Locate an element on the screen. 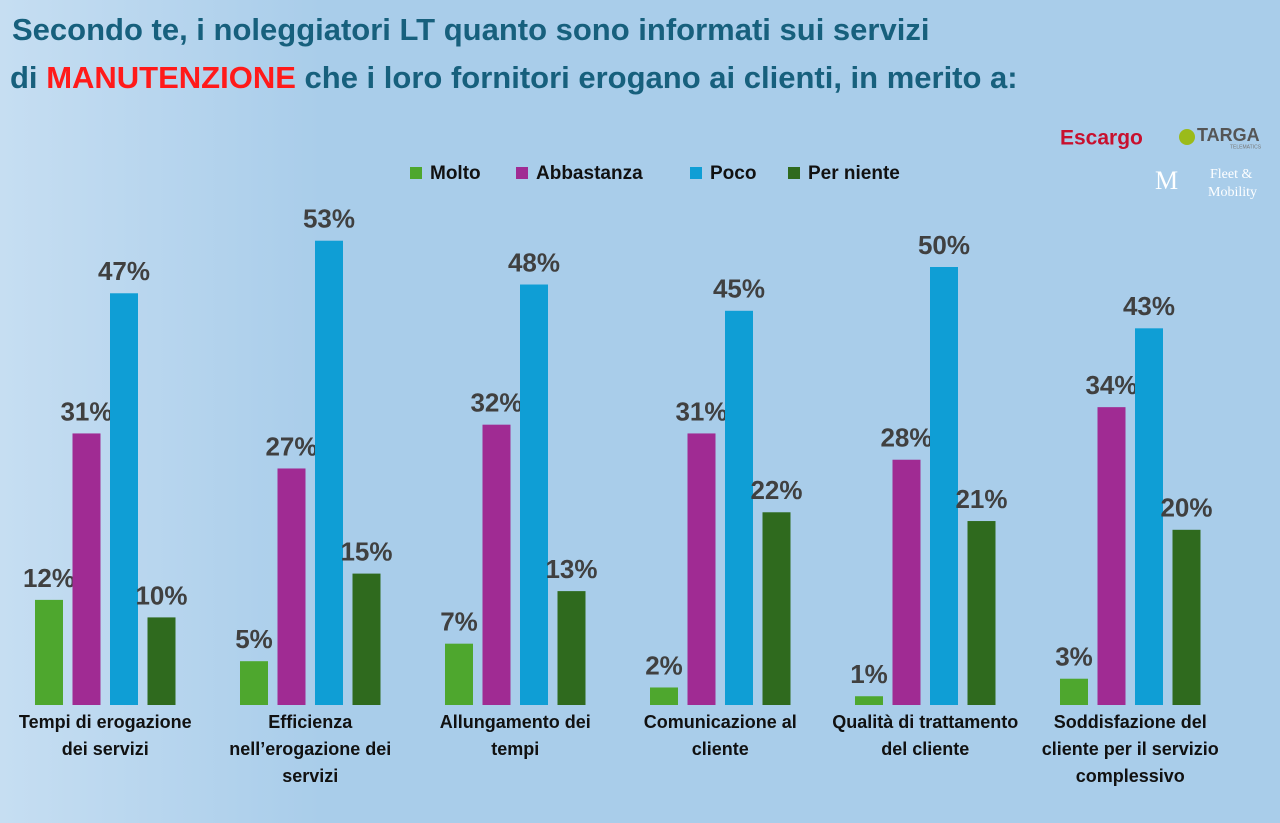 This screenshot has height=823, width=1280. data-label: 27% is located at coordinates (291, 446).